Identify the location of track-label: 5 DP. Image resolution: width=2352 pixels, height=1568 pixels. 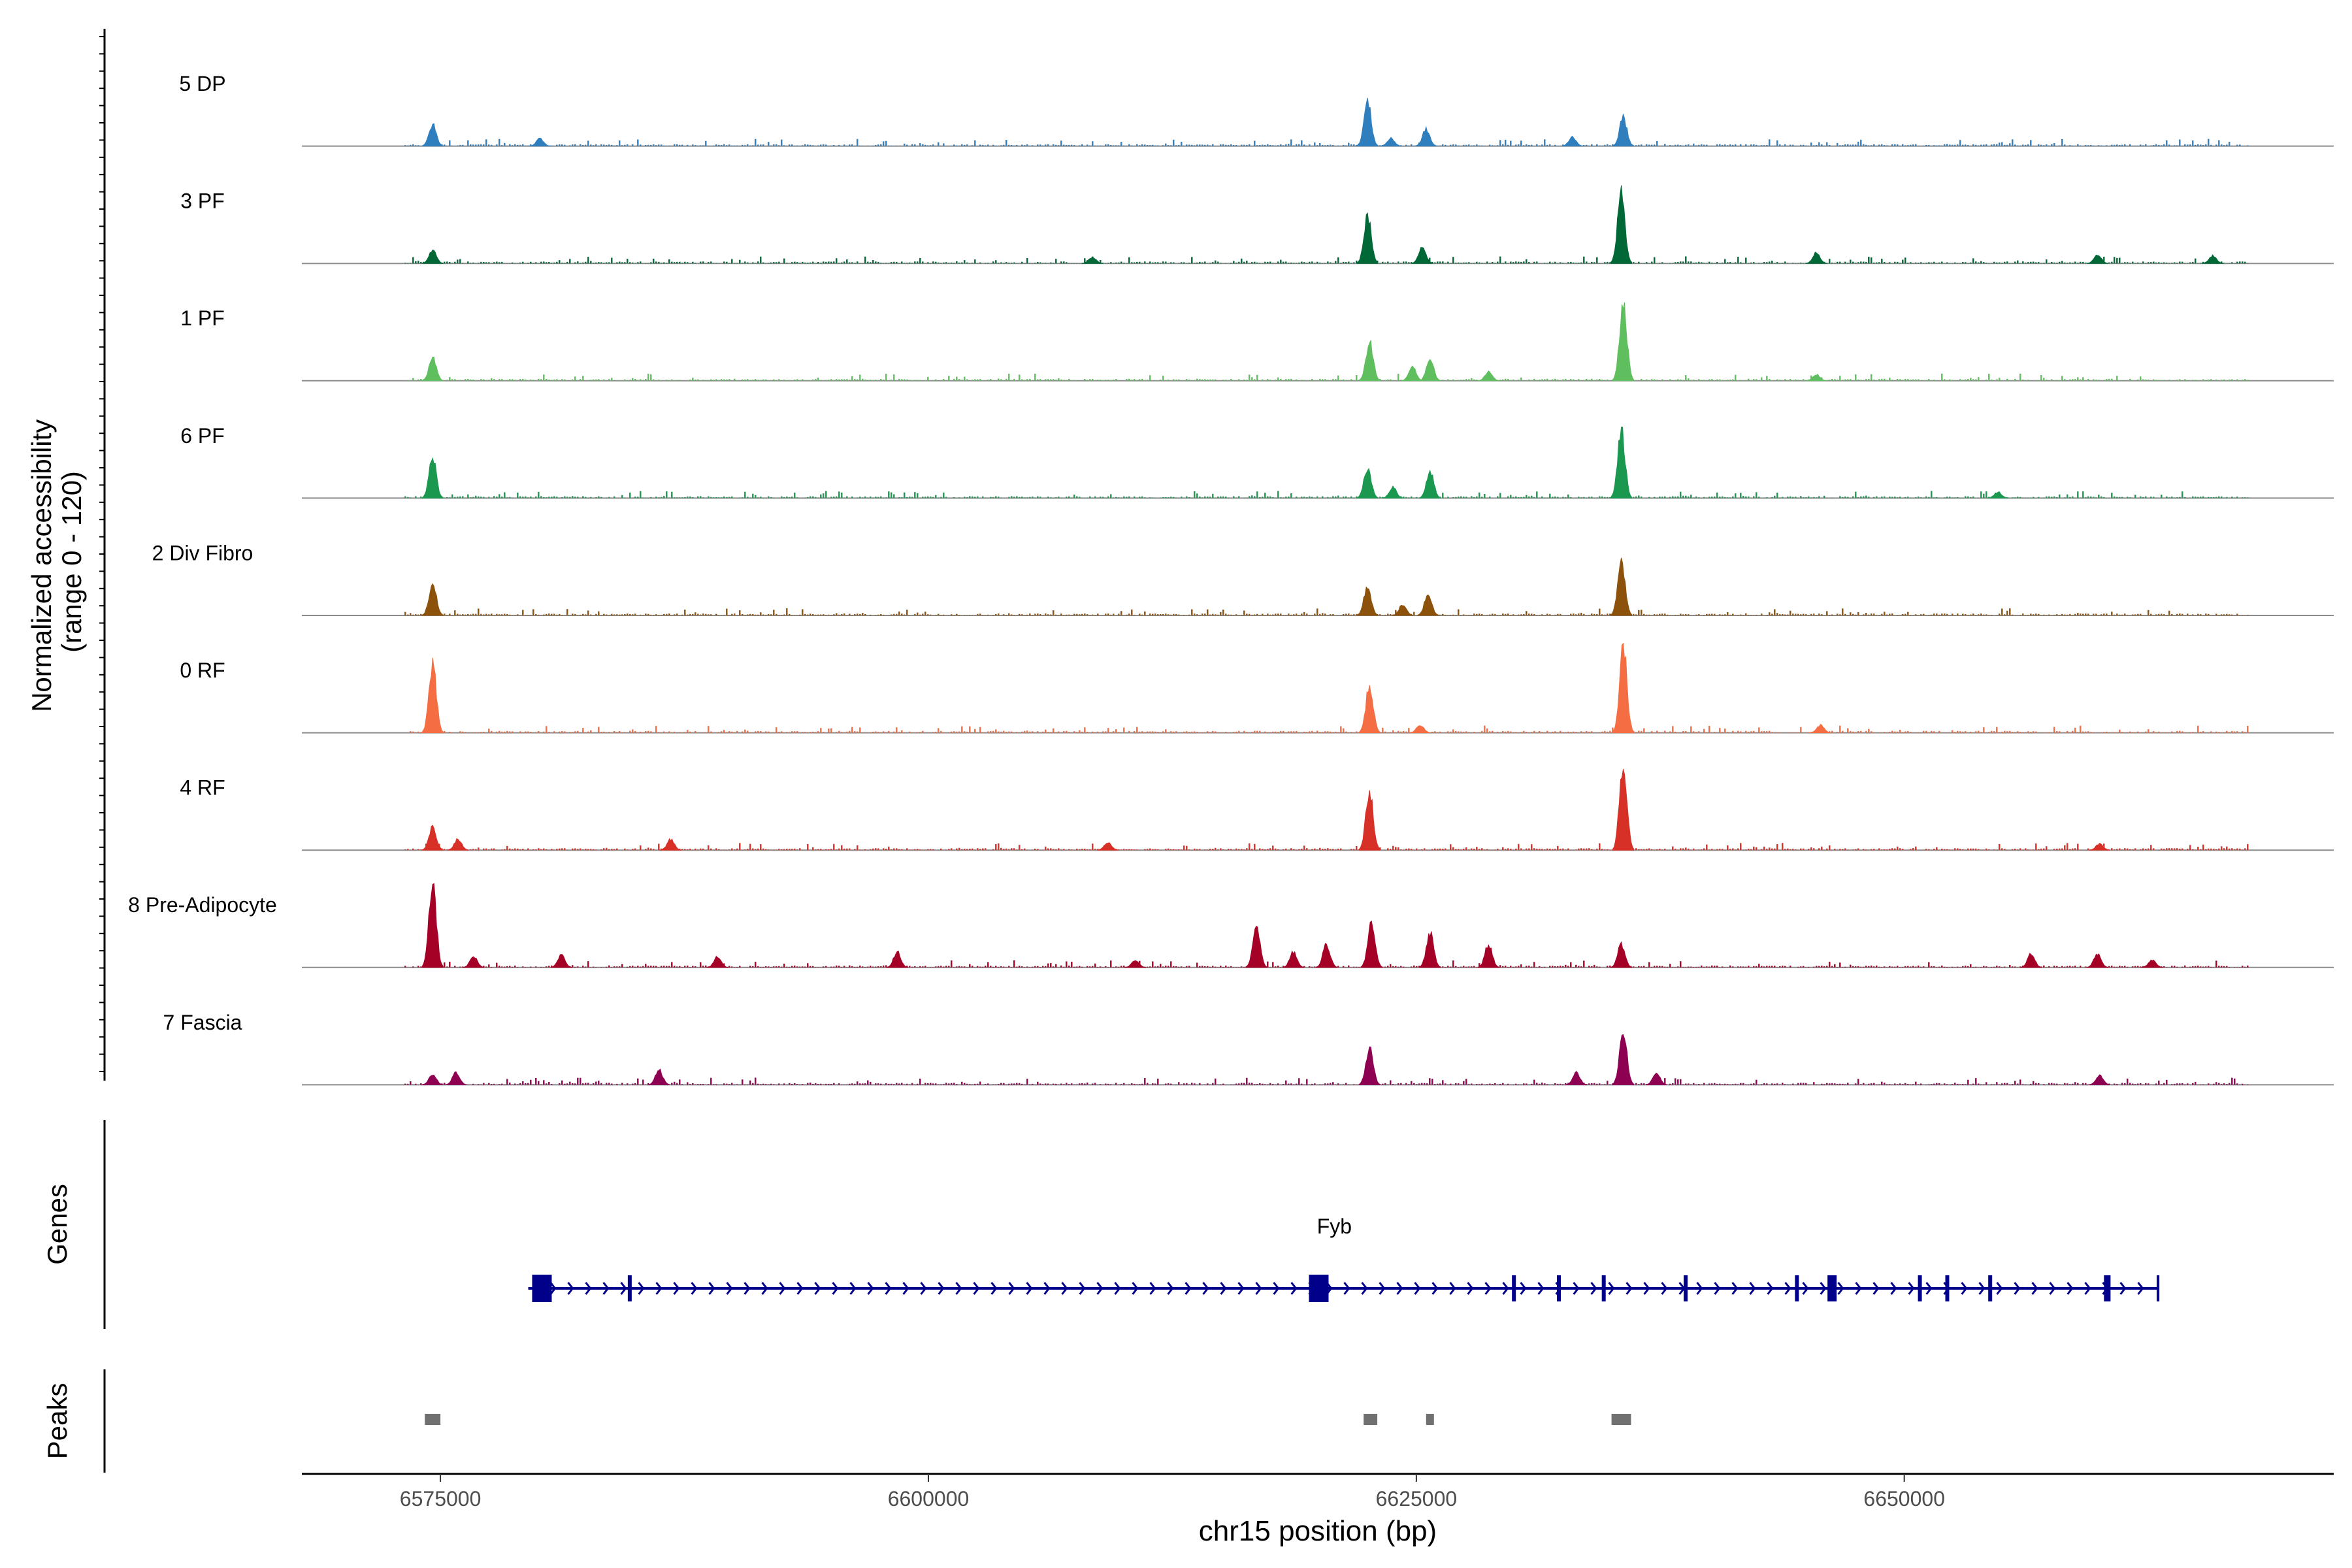
(202, 83).